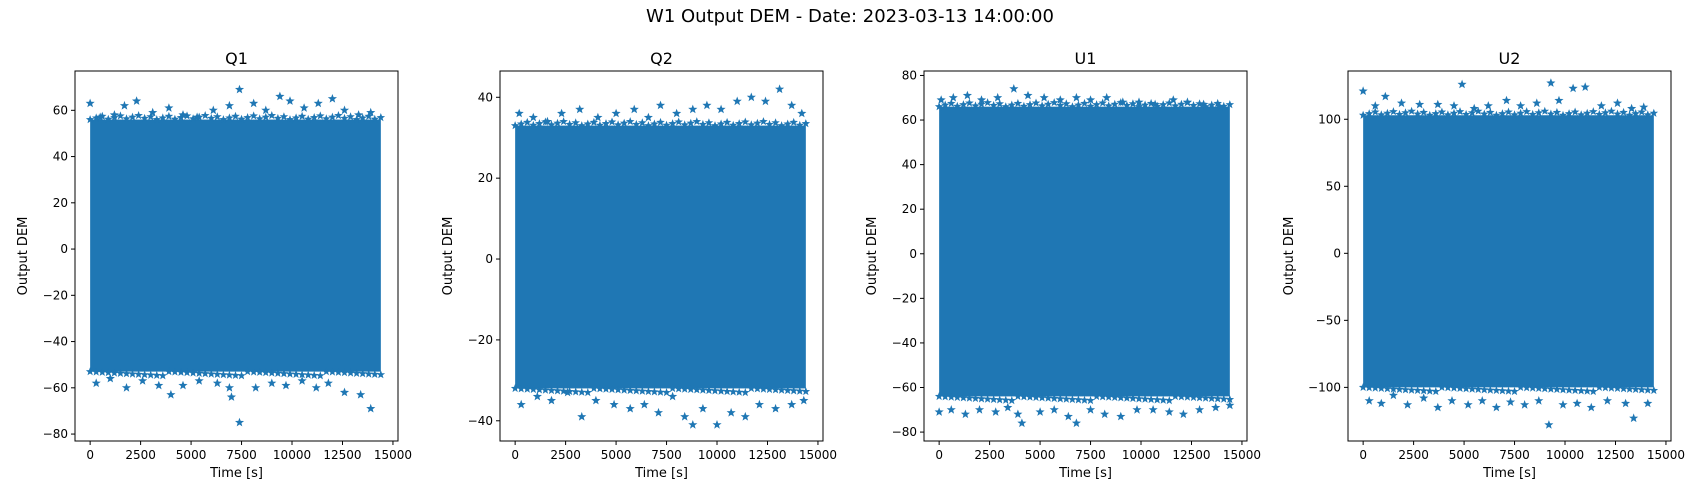  Describe the element at coordinates (236, 58) in the screenshot. I see `chart1-title: Q1` at that location.